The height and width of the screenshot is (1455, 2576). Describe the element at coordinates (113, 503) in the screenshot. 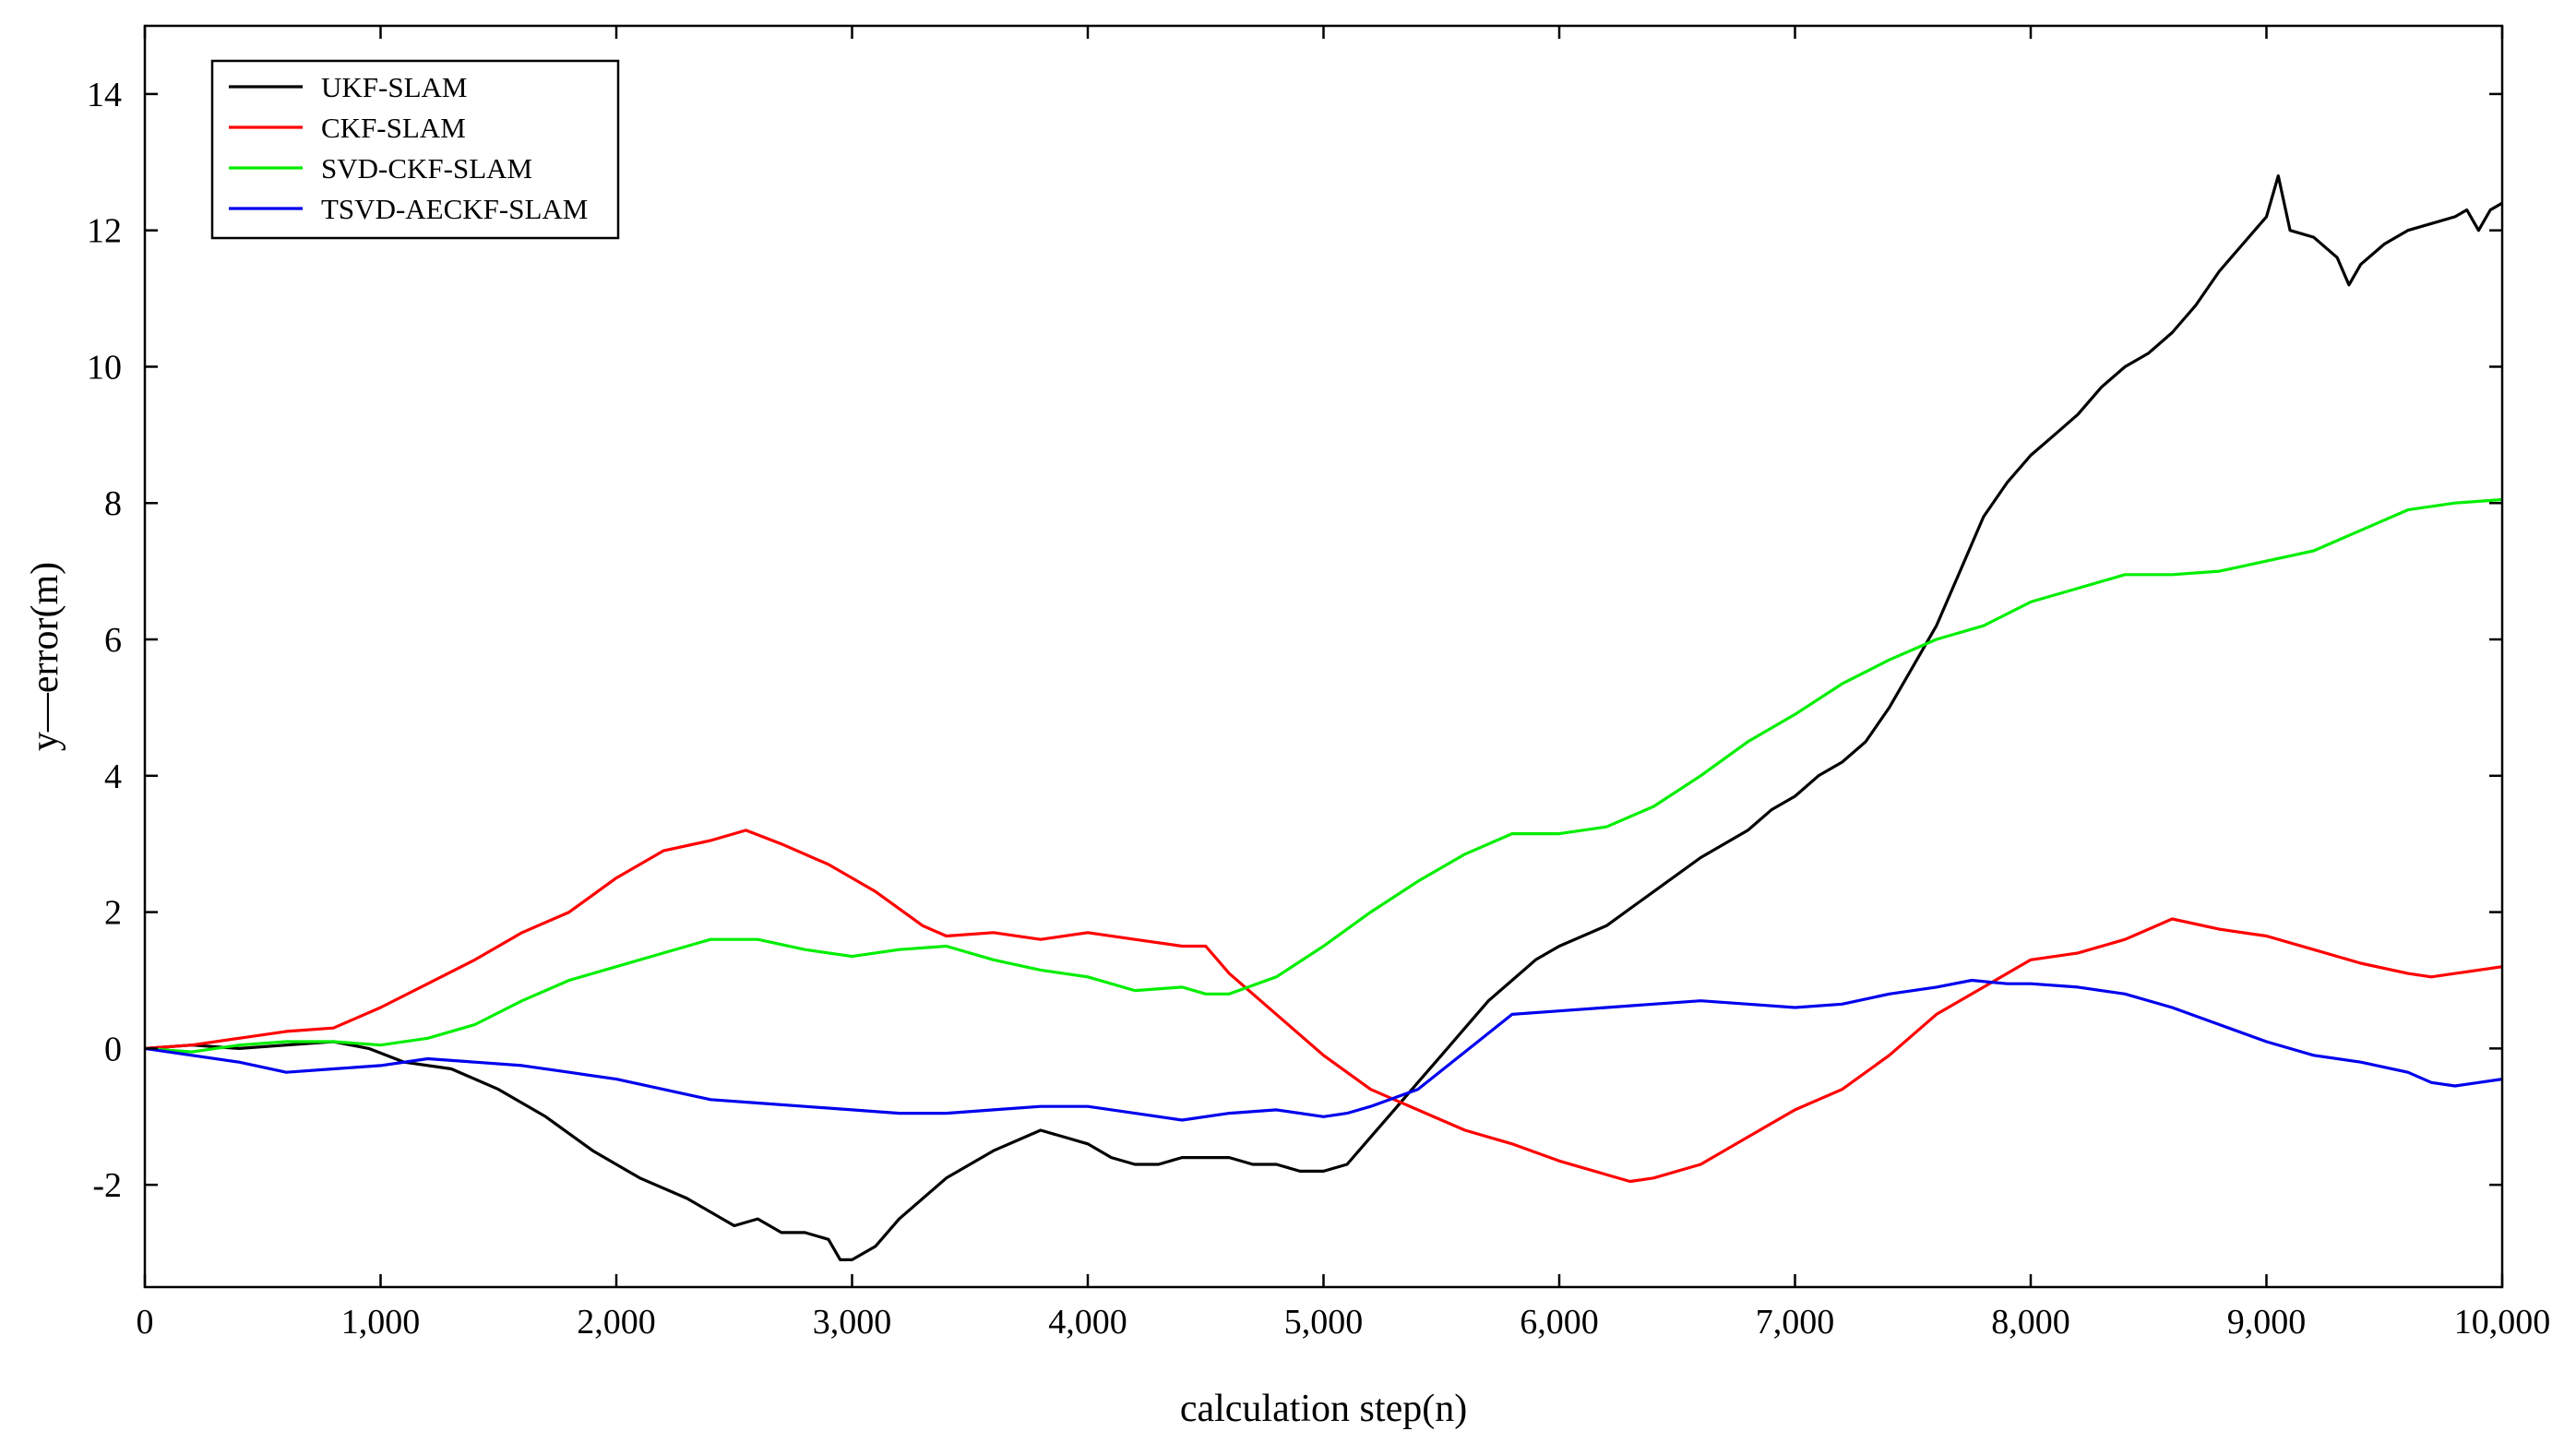

I see `y-tick-label: 8` at that location.